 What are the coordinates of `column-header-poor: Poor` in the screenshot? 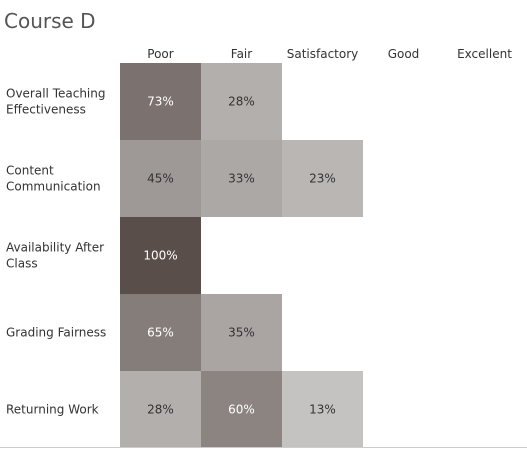 It's located at (160, 54).